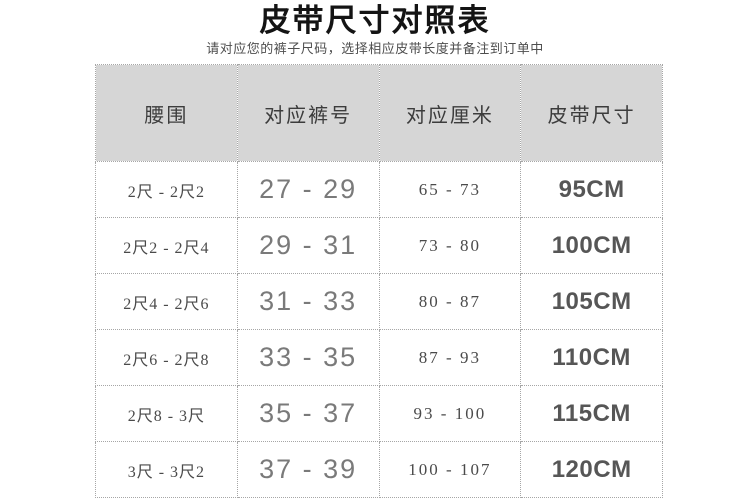 The width and height of the screenshot is (750, 502). What do you see at coordinates (166, 469) in the screenshot?
I see `cell-waist: 3尺 - 3尺2` at bounding box center [166, 469].